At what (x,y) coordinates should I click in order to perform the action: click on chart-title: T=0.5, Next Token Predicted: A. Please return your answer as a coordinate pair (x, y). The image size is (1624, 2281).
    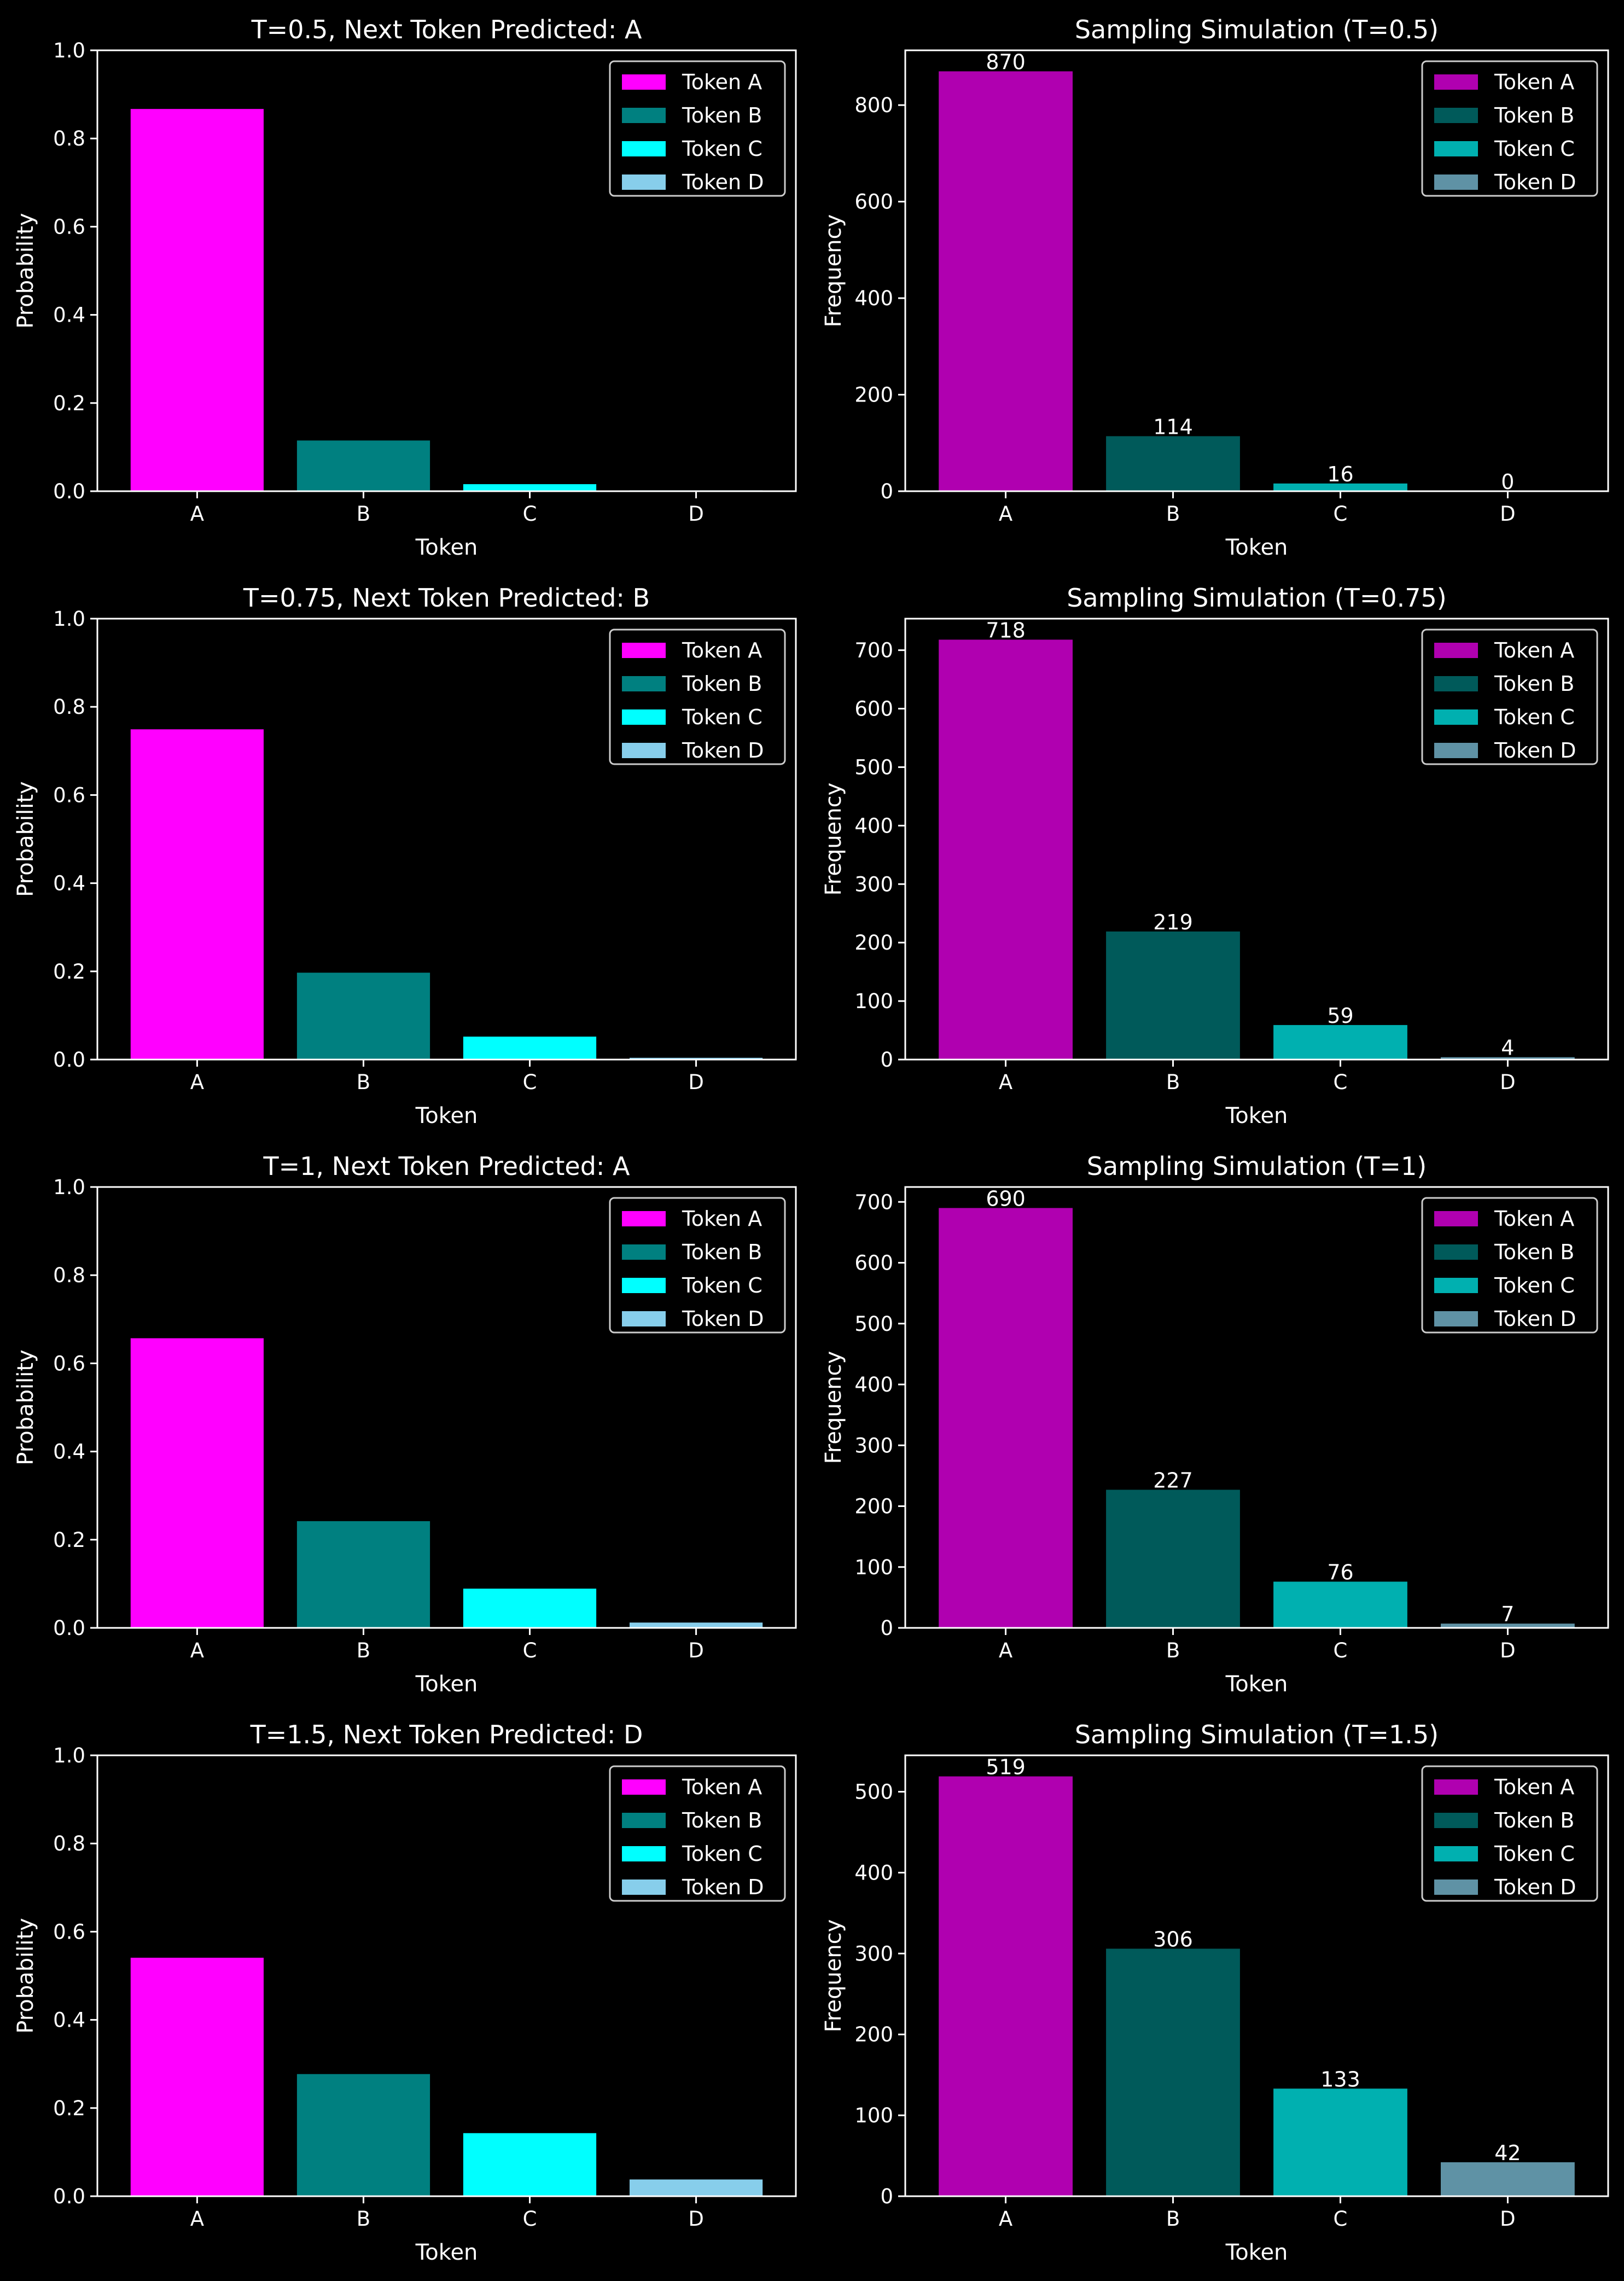
    Looking at the image, I should click on (446, 29).